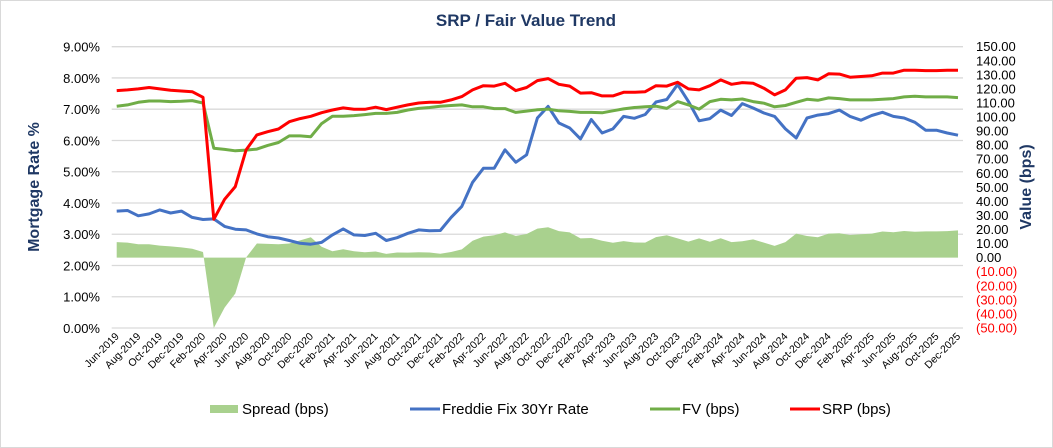 The width and height of the screenshot is (1053, 448). What do you see at coordinates (711, 409) in the screenshot?
I see `legend-label: FV (bps)` at bounding box center [711, 409].